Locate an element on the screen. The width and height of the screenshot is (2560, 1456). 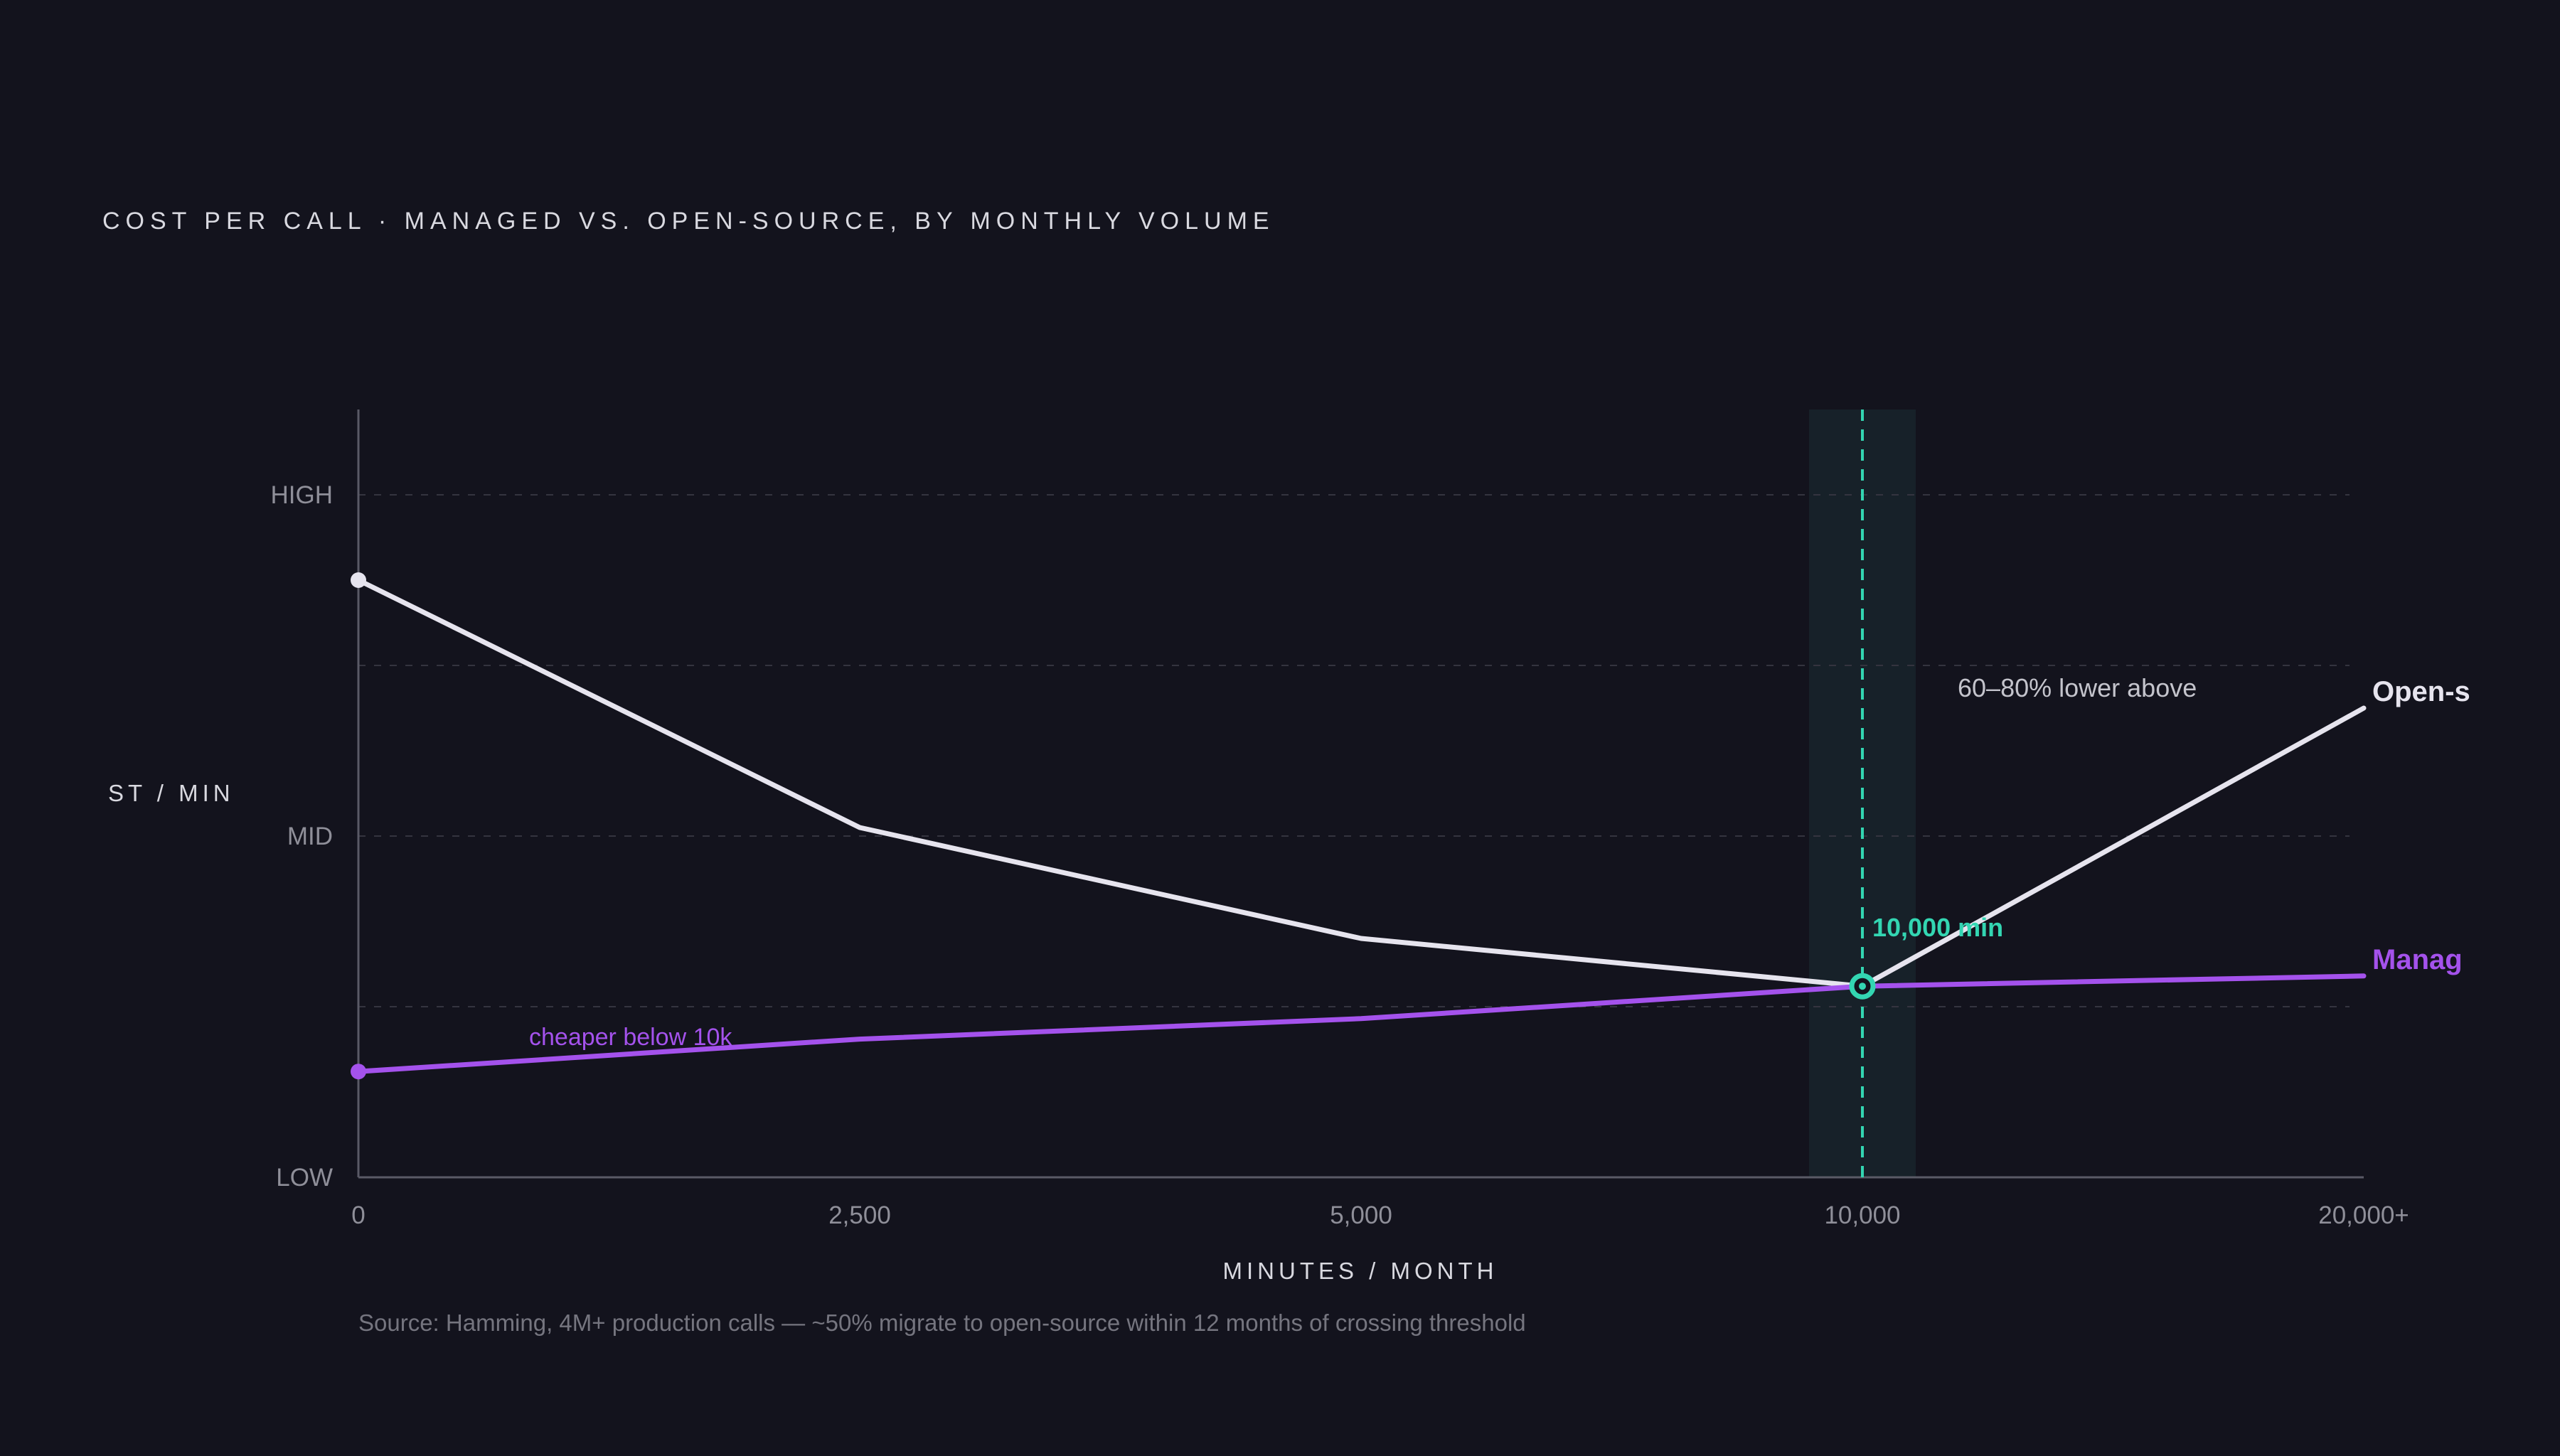
series-label-open-source: Open-s is located at coordinates (2421, 691).